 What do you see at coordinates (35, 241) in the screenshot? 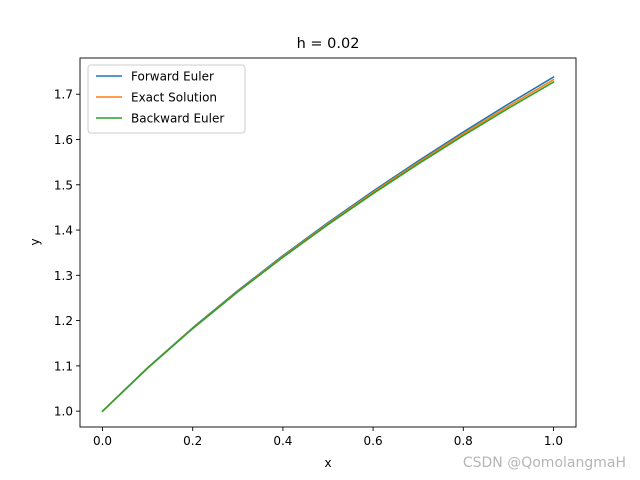
I see `y-axis-label: y` at bounding box center [35, 241].